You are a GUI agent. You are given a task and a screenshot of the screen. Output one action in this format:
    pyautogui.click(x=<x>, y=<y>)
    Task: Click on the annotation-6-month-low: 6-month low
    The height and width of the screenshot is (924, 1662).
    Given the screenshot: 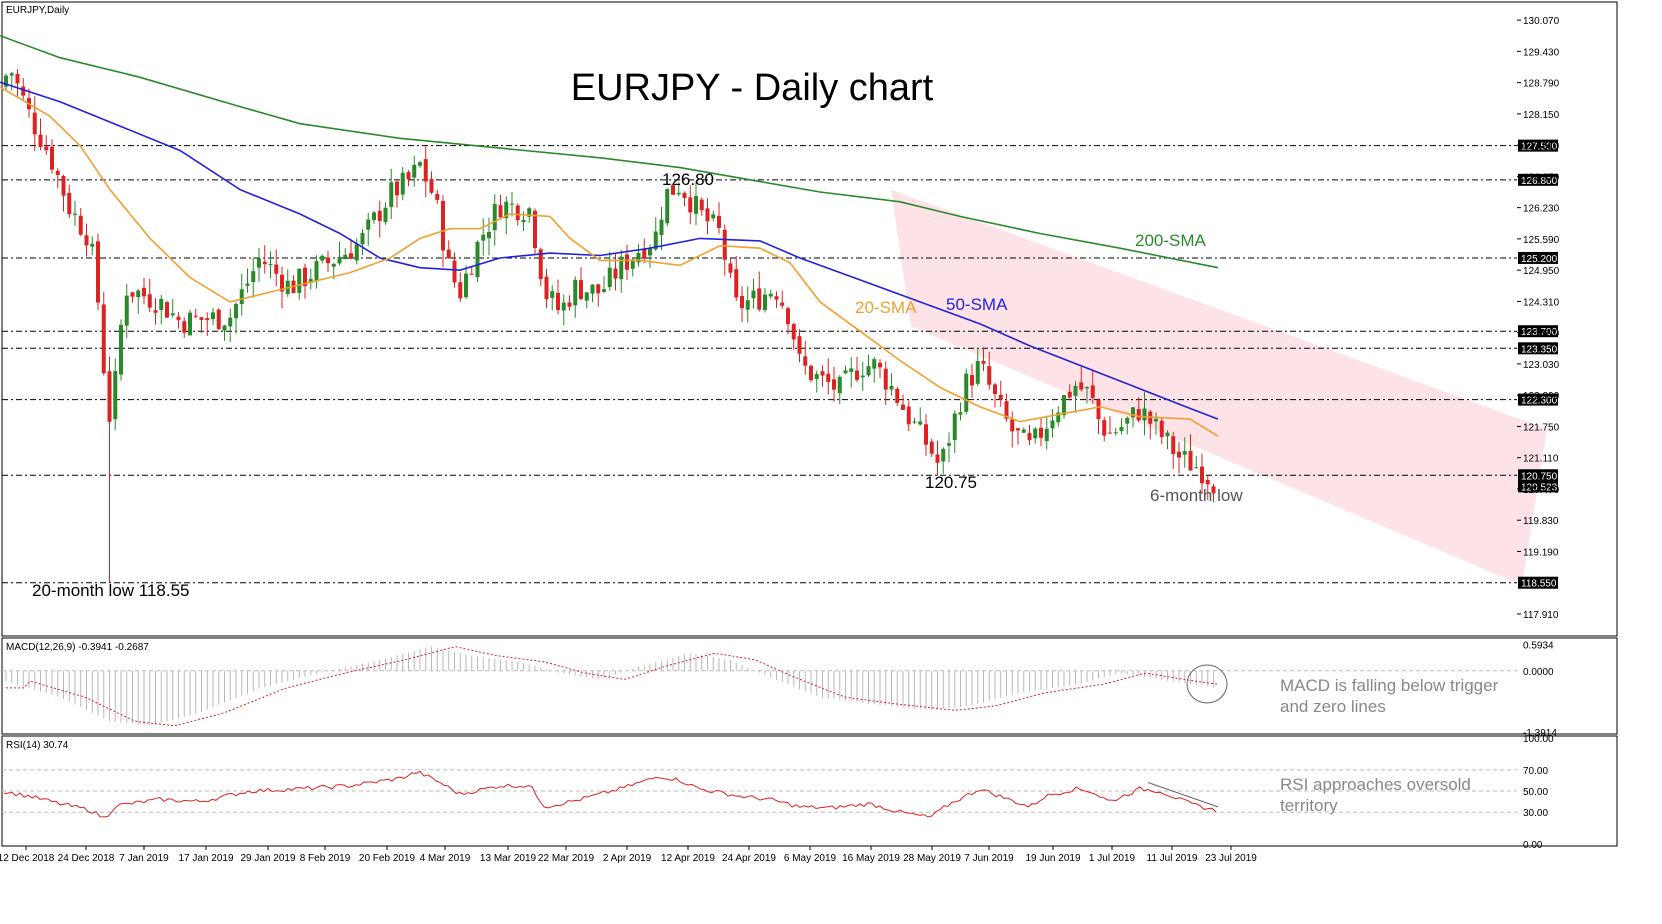 What is the action you would take?
    pyautogui.click(x=1196, y=495)
    